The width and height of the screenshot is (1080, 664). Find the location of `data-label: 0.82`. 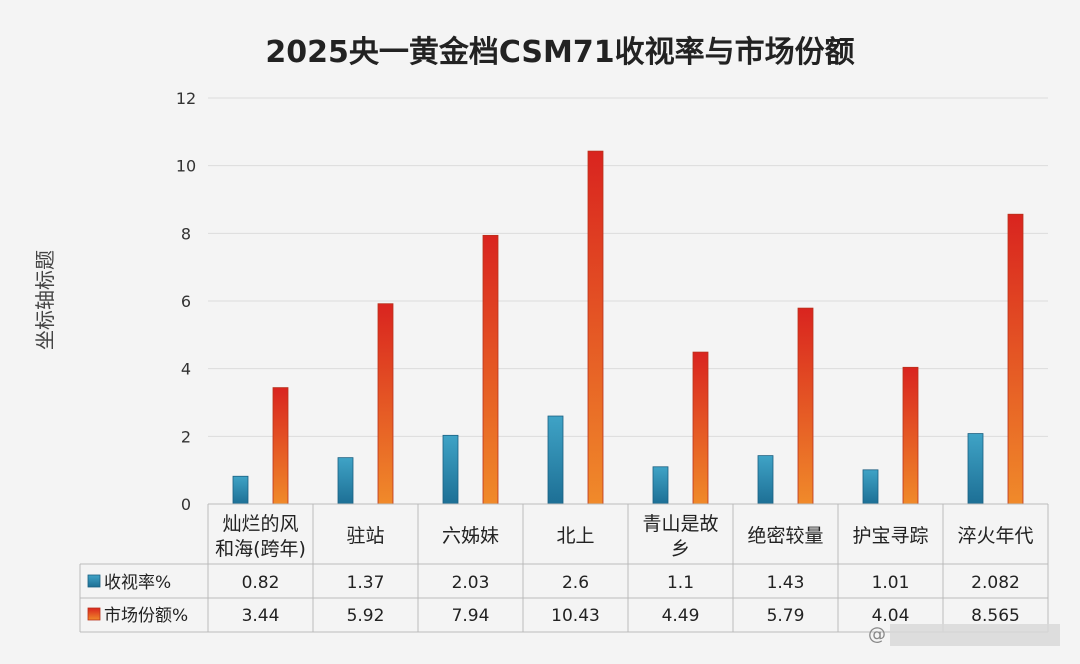

data-label: 0.82 is located at coordinates (261, 583).